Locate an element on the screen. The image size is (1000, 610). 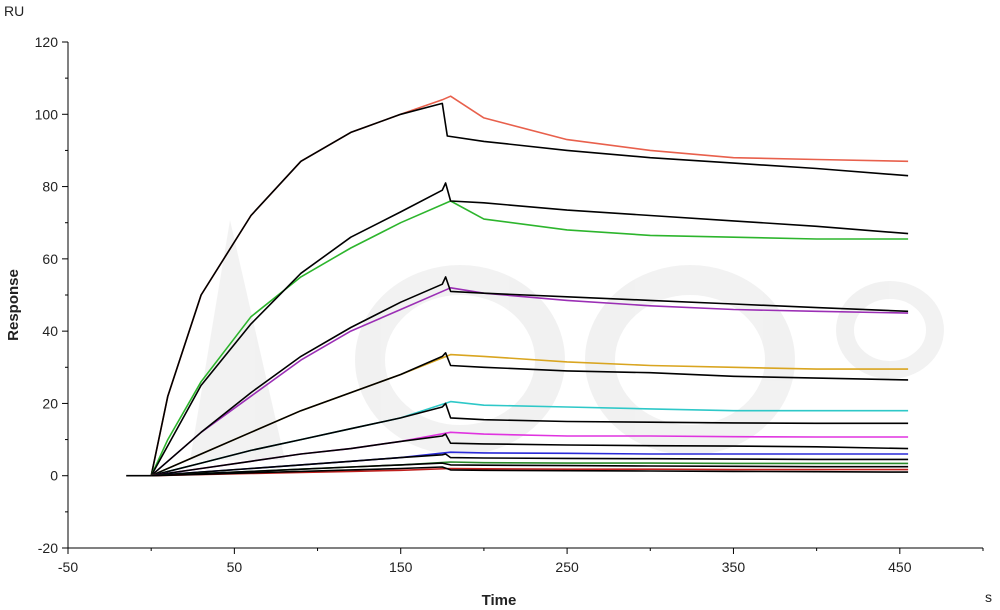
y-unit-label: RU is located at coordinates (14, 11).